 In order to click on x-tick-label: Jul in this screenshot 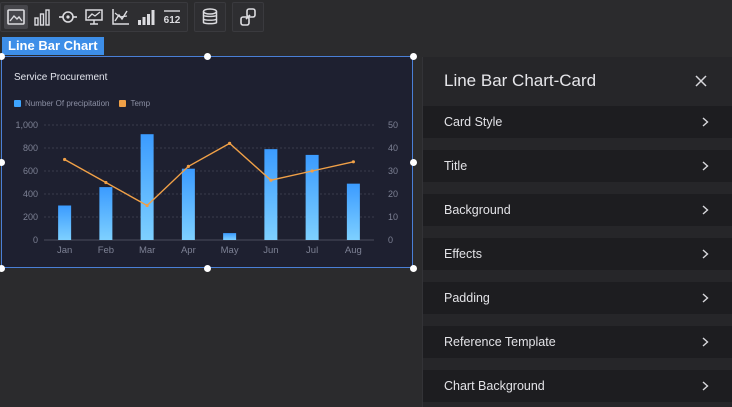, I will do `click(312, 250)`.